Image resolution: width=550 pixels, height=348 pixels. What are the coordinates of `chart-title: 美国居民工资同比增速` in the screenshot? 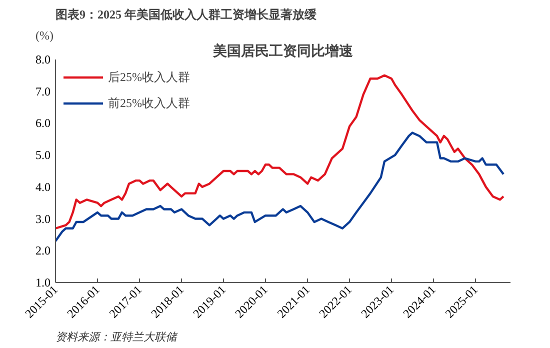 It's located at (283, 51).